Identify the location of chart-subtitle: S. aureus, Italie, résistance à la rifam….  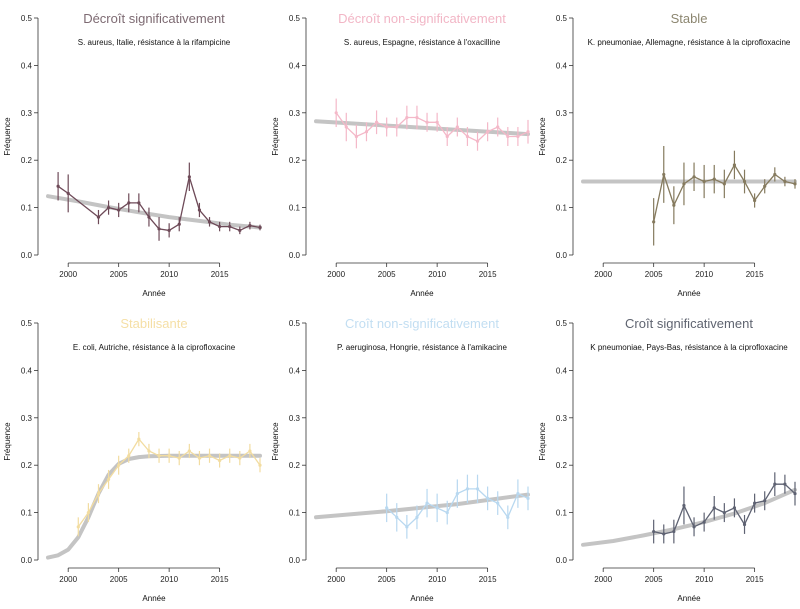
(154, 42).